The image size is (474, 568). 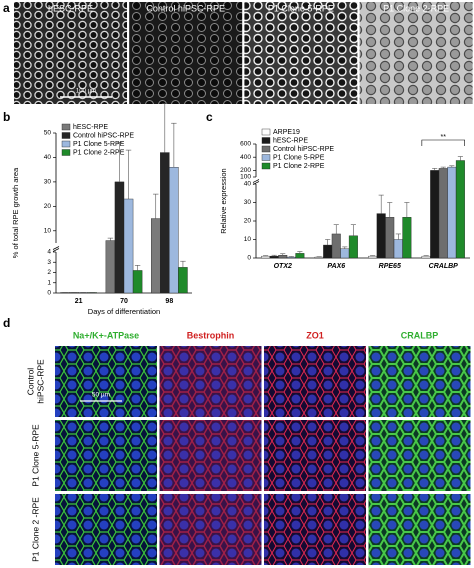 I want to click on column-title: ZO1, so click(x=315, y=335).